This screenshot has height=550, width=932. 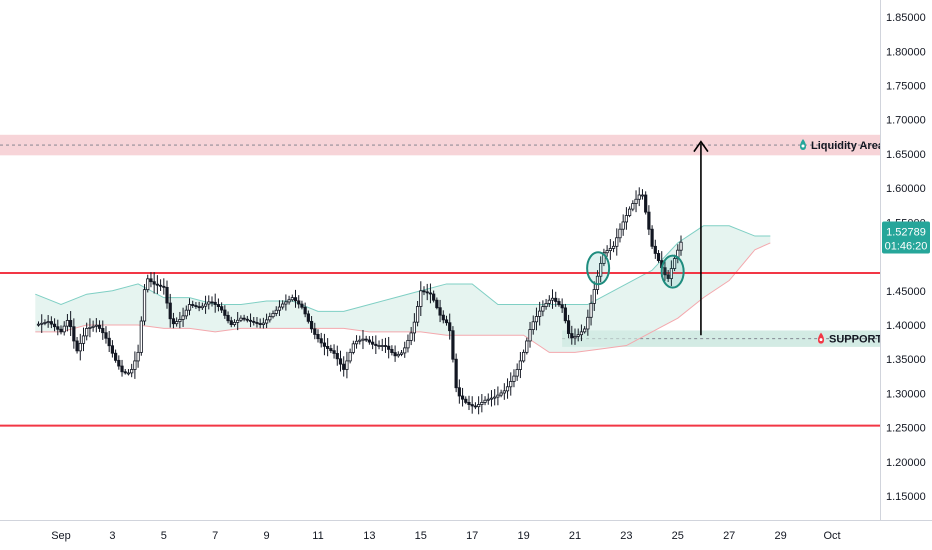 What do you see at coordinates (906, 52) in the screenshot?
I see `y-tick-label: 1.80000` at bounding box center [906, 52].